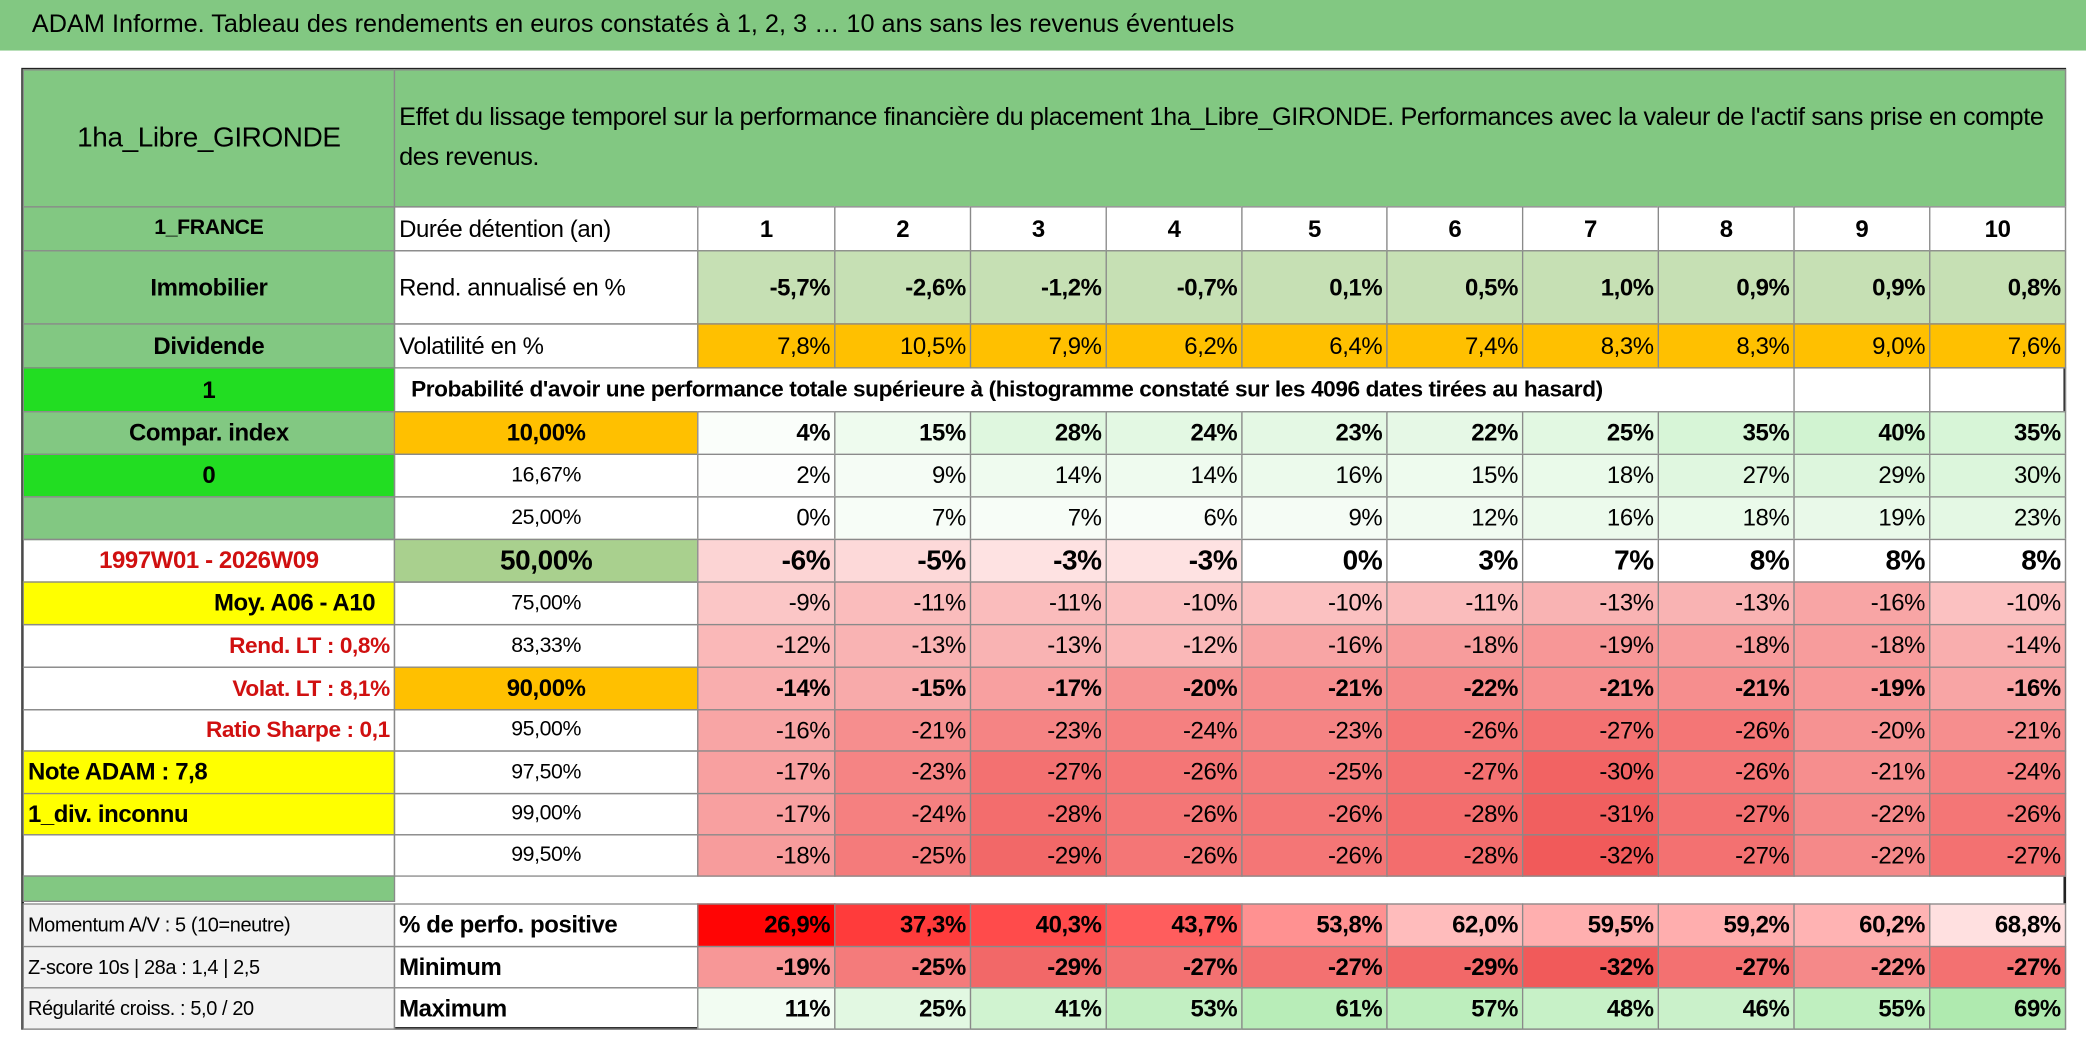 Image resolution: width=2086 pixels, height=1044 pixels. Describe the element at coordinates (1174, 925) in the screenshot. I see `value-cell: 43,7%` at that location.